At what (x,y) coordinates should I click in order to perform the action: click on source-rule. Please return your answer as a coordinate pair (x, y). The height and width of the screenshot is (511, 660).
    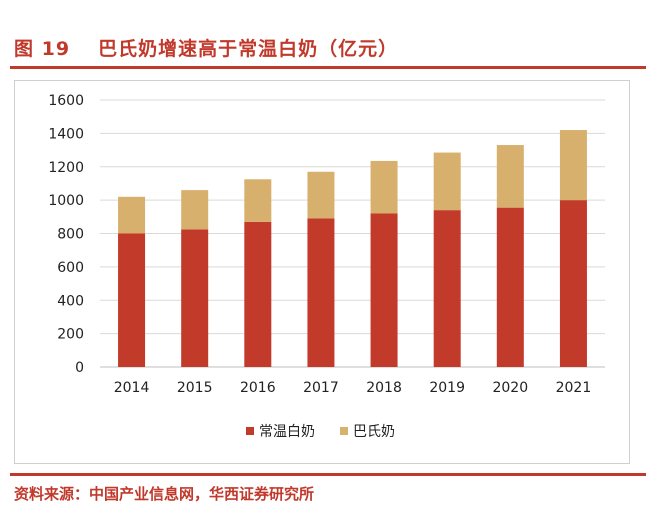
    Looking at the image, I should click on (328, 474).